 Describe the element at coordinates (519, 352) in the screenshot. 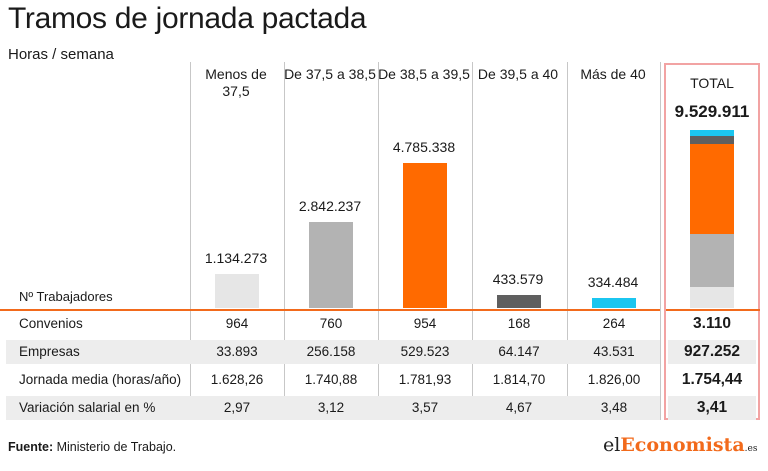

I see `table-cell: 64.147` at that location.